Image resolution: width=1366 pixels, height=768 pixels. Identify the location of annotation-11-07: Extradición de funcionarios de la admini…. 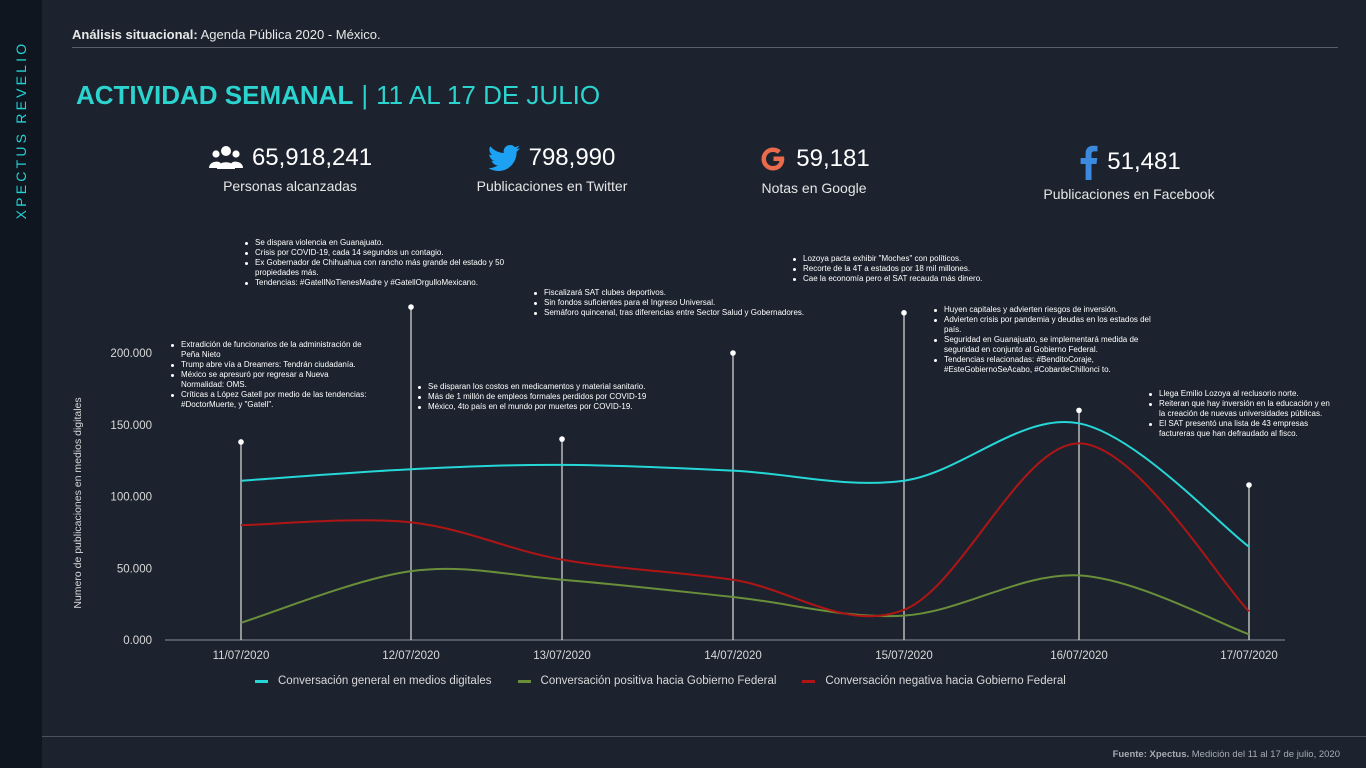
(270, 375).